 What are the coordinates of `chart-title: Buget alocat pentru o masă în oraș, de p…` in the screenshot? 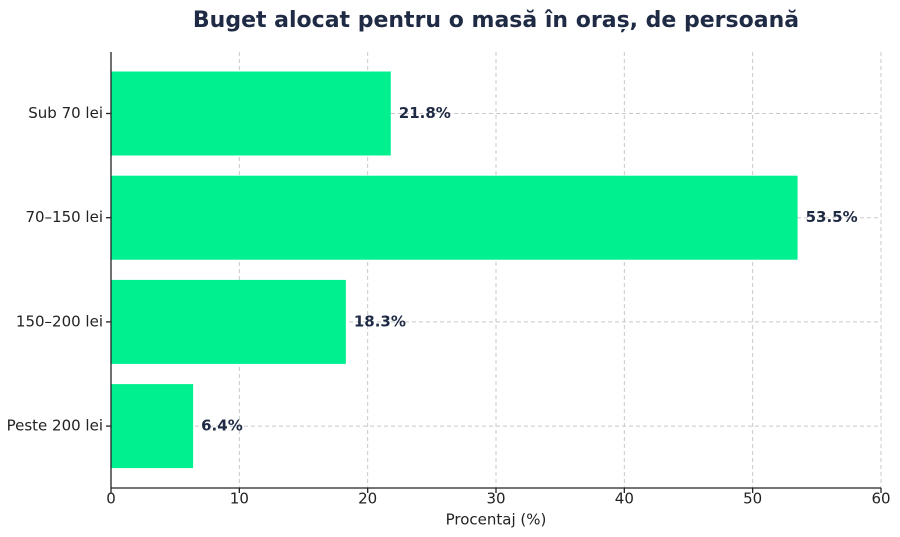 It's located at (496, 20).